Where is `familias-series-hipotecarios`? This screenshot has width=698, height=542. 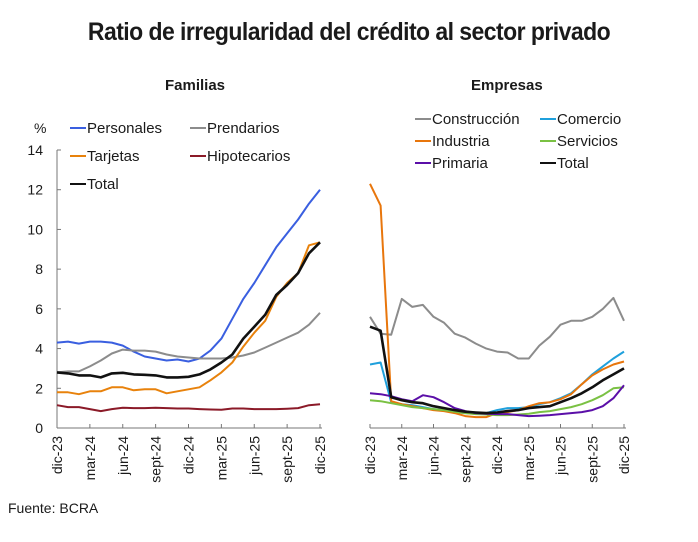
familias-series-hipotecarios is located at coordinates (188, 408).